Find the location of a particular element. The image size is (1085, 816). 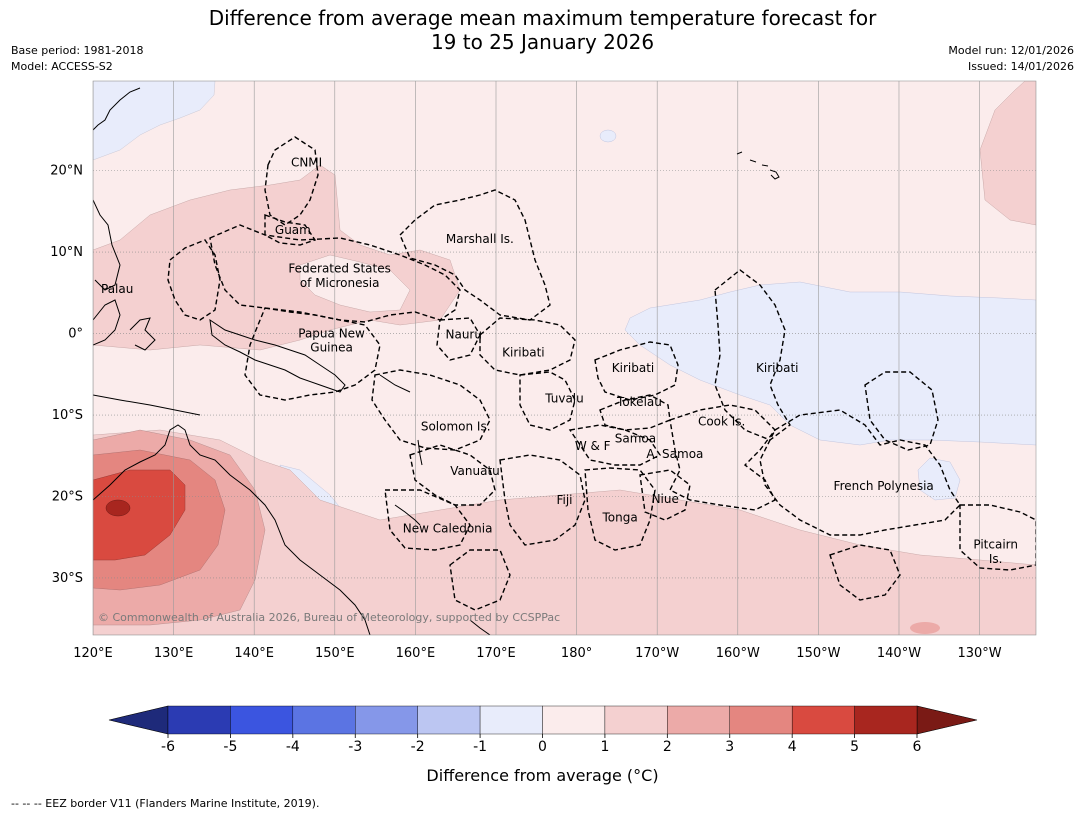

region-label: French Polynesia is located at coordinates (884, 486).